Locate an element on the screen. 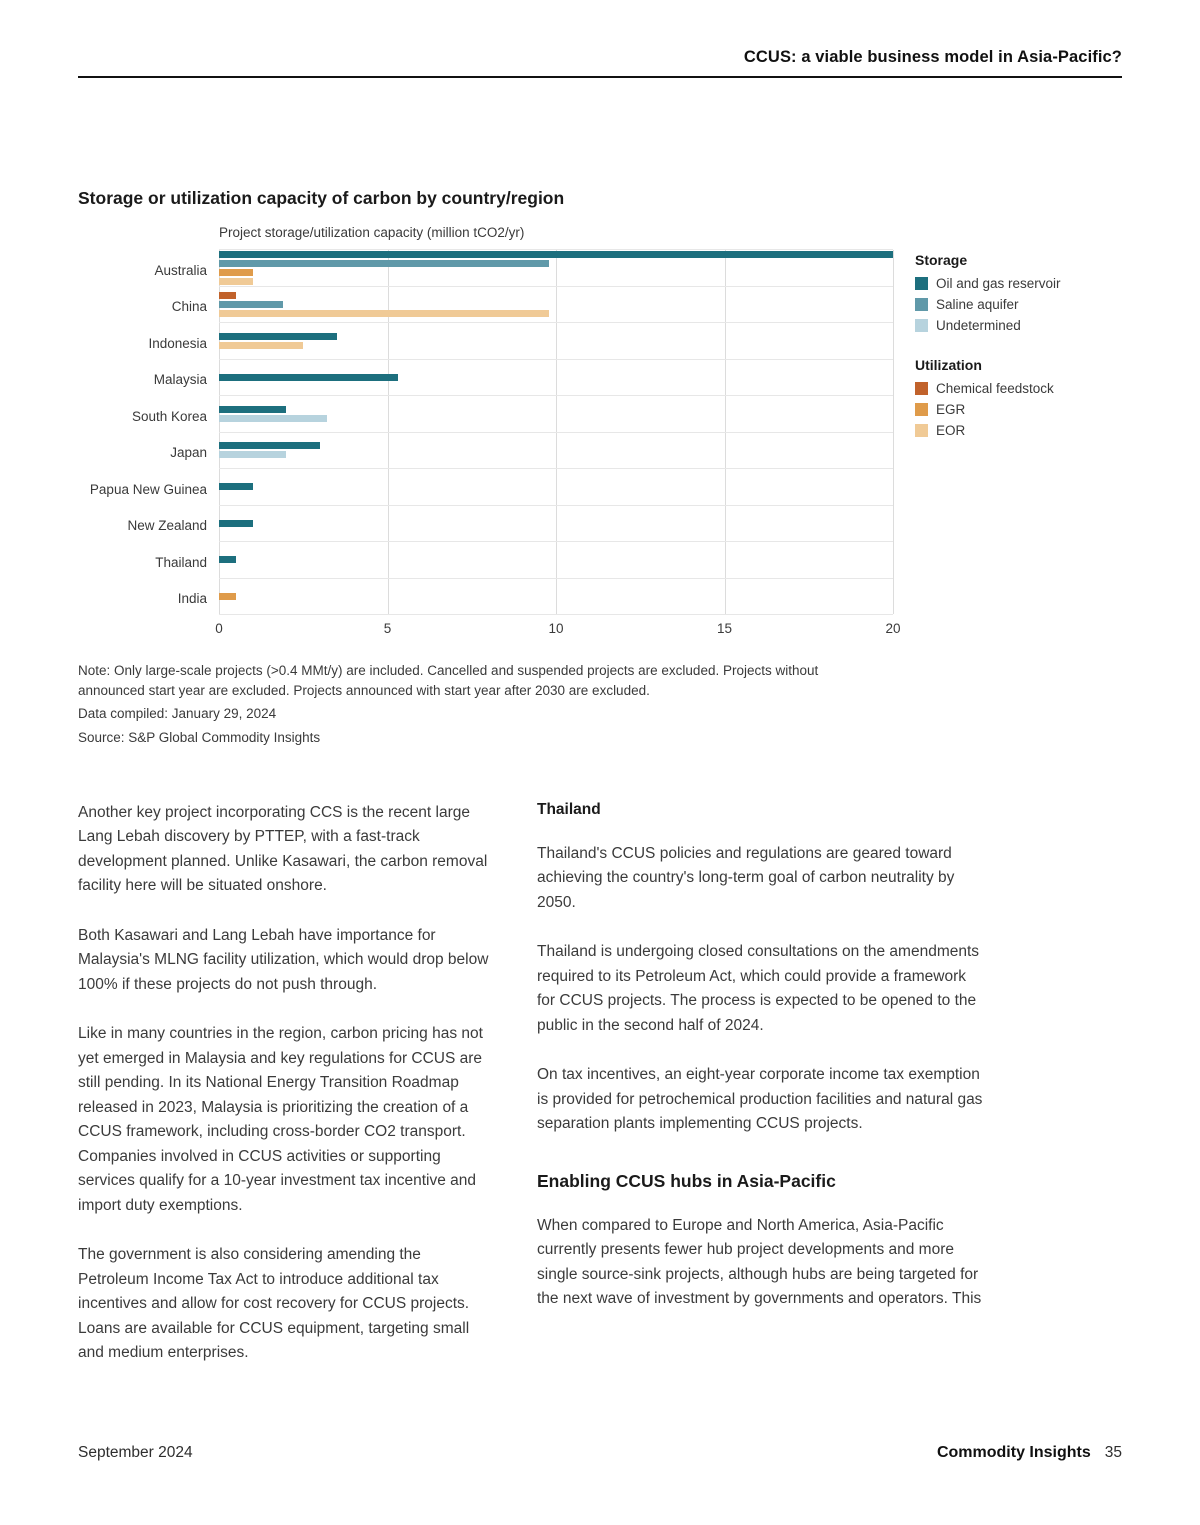 Image resolution: width=1200 pixels, height=1525 pixels. gridline is located at coordinates (893, 432).